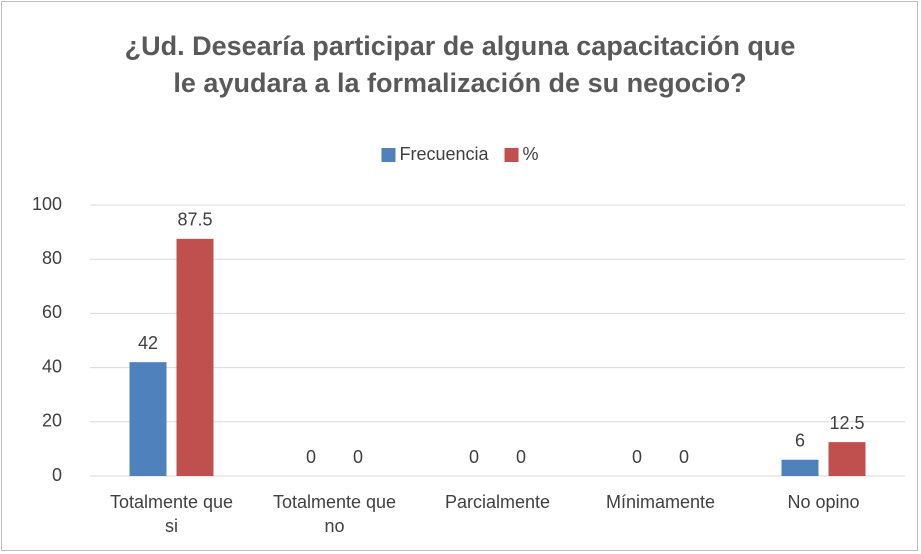 The height and width of the screenshot is (554, 921). What do you see at coordinates (334, 514) in the screenshot?
I see `x-tick-label: Totalmente que no` at bounding box center [334, 514].